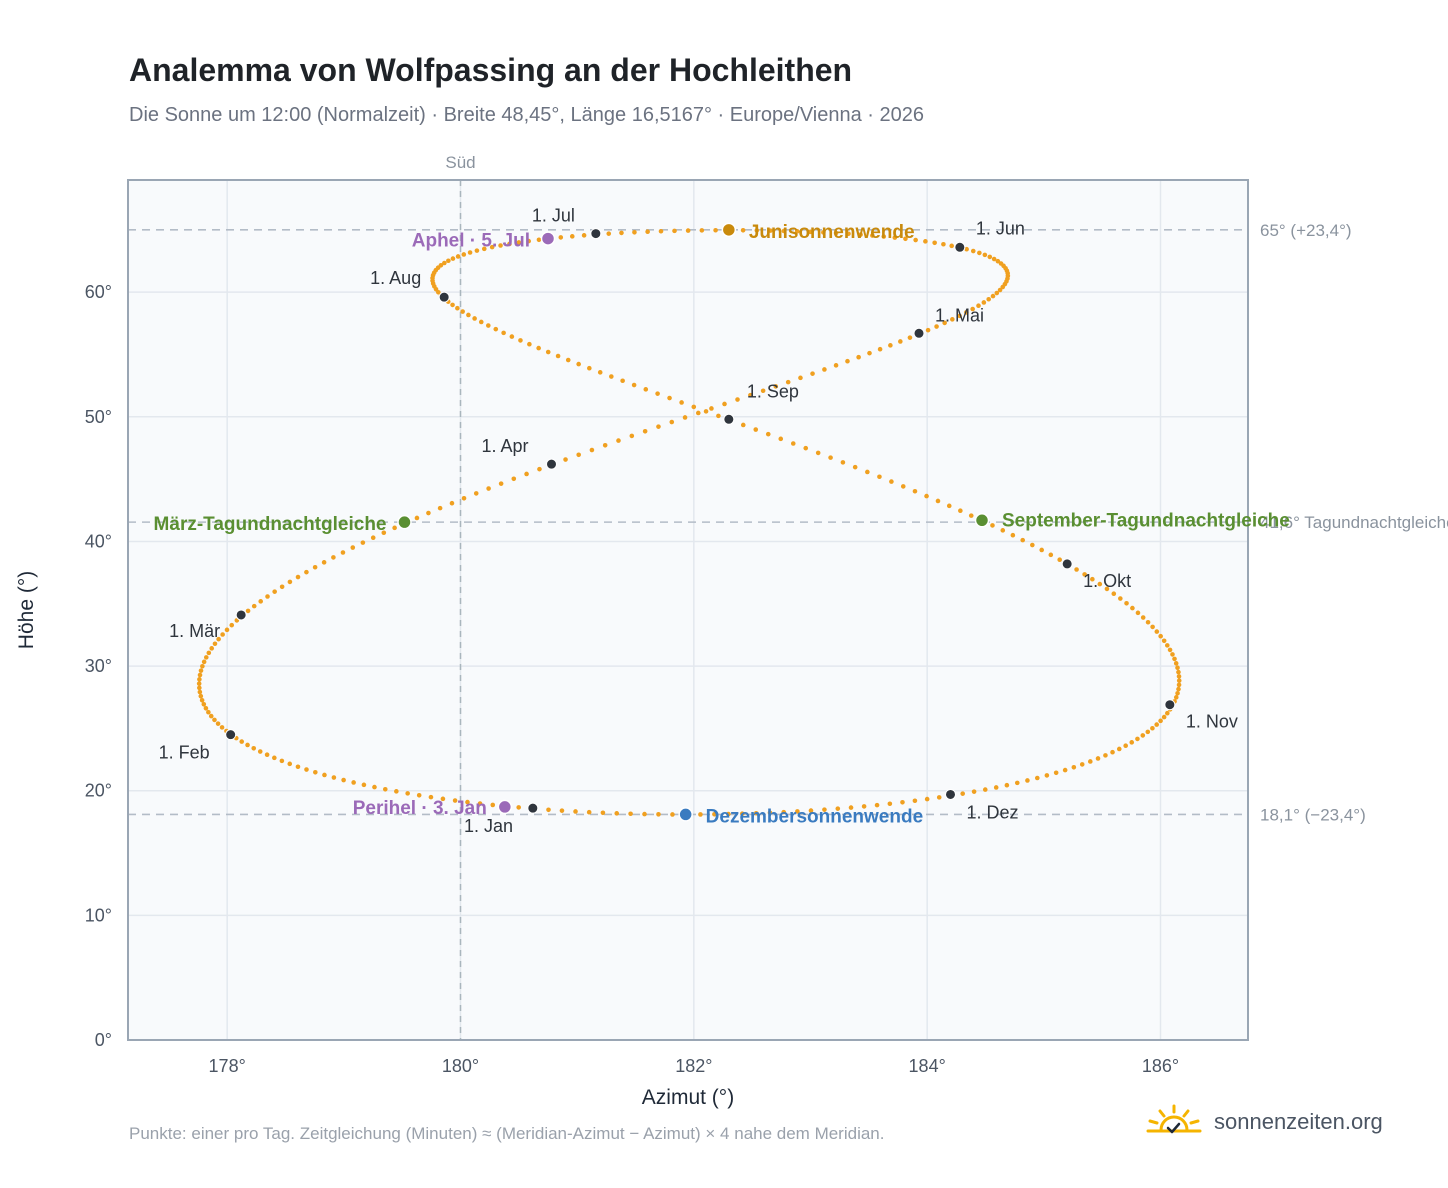 The width and height of the screenshot is (1448, 1188). What do you see at coordinates (1306, 230) in the screenshot?
I see `reference-line-label: 65° (+23,4°)` at bounding box center [1306, 230].